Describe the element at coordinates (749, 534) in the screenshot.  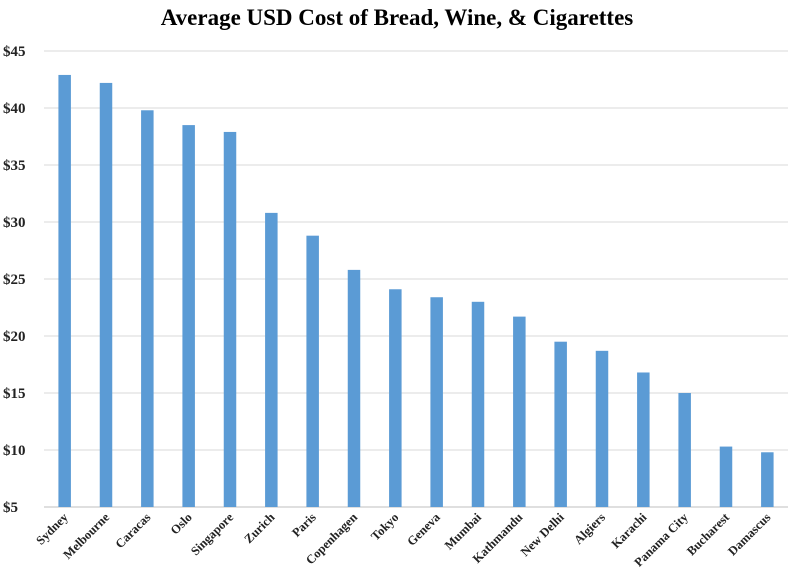
I see `x-tick-label: Damascus` at that location.